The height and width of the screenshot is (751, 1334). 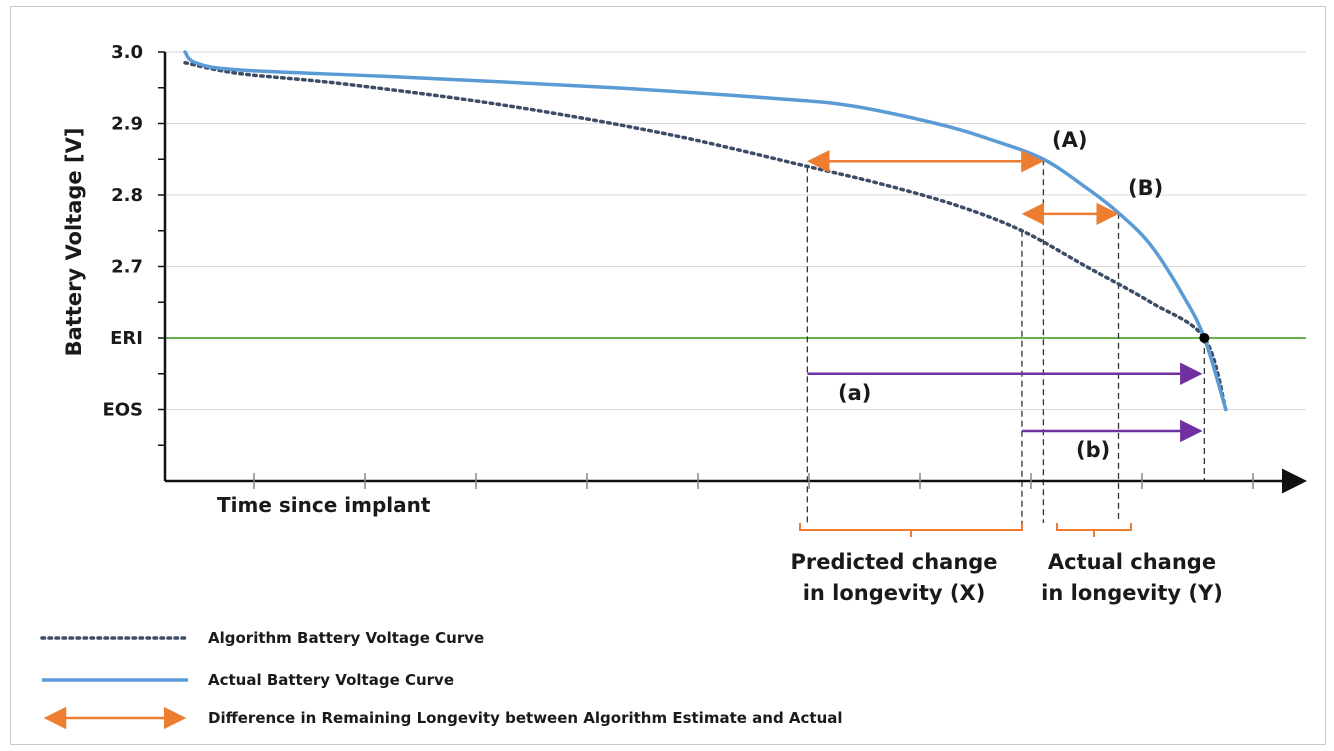 What do you see at coordinates (1093, 450) in the screenshot?
I see `label-b: (b)` at bounding box center [1093, 450].